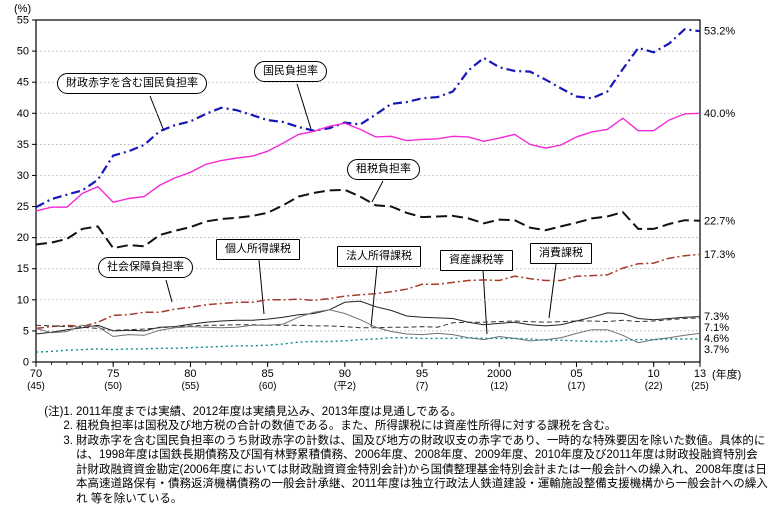 This screenshot has width=774, height=523. What do you see at coordinates (68, 426) in the screenshot?
I see `footnote-marker: 2.` at bounding box center [68, 426].